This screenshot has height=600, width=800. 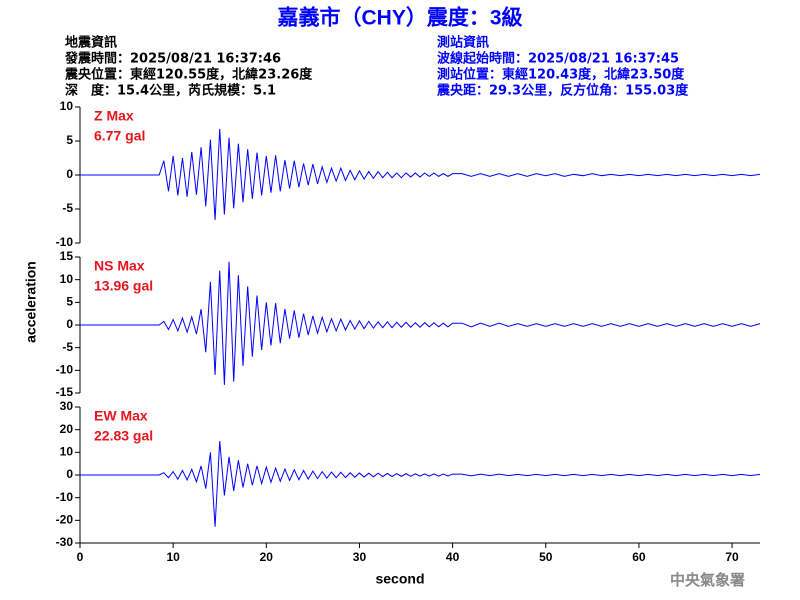 I want to click on y-tick-label: 15, so click(x=67, y=256).